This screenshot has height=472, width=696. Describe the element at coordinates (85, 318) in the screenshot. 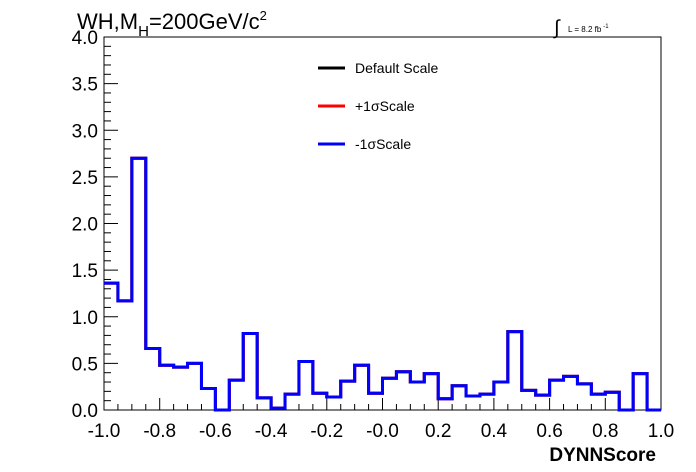

I see `y-tick-label: 1.0` at that location.